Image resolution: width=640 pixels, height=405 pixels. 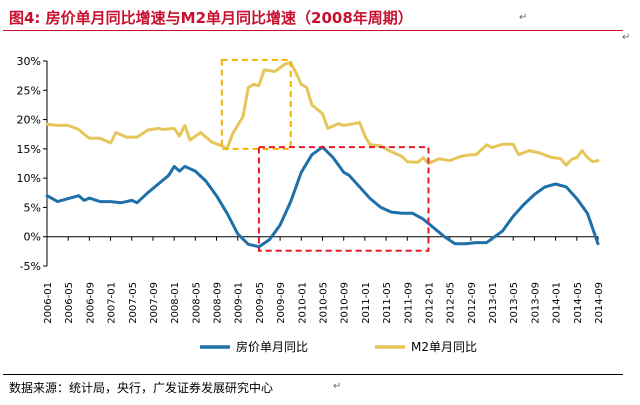 What do you see at coordinates (523, 17) in the screenshot?
I see `return-mark: ↵` at bounding box center [523, 17].